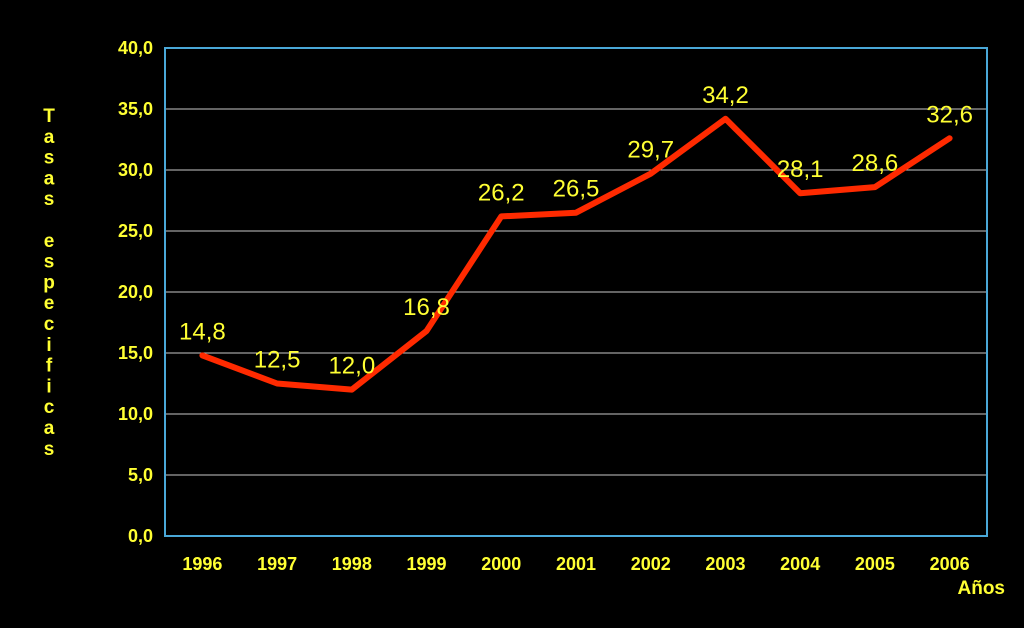 Image resolution: width=1024 pixels, height=628 pixels. Describe the element at coordinates (725, 564) in the screenshot. I see `x-tick-label: 2003` at that location.